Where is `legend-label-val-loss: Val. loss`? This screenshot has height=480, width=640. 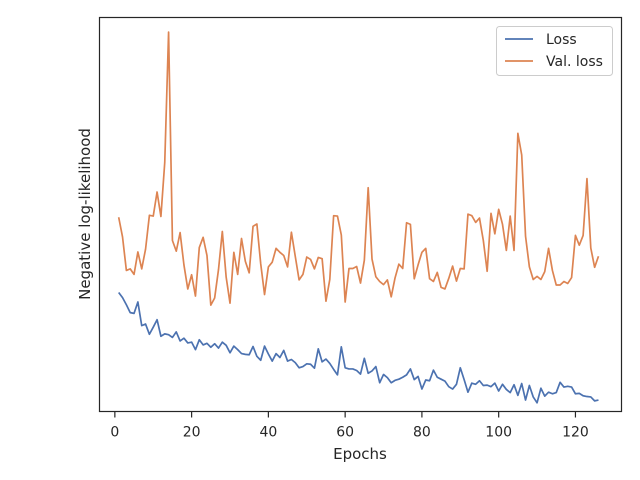 legend-label-val-loss: Val. loss is located at coordinates (574, 62).